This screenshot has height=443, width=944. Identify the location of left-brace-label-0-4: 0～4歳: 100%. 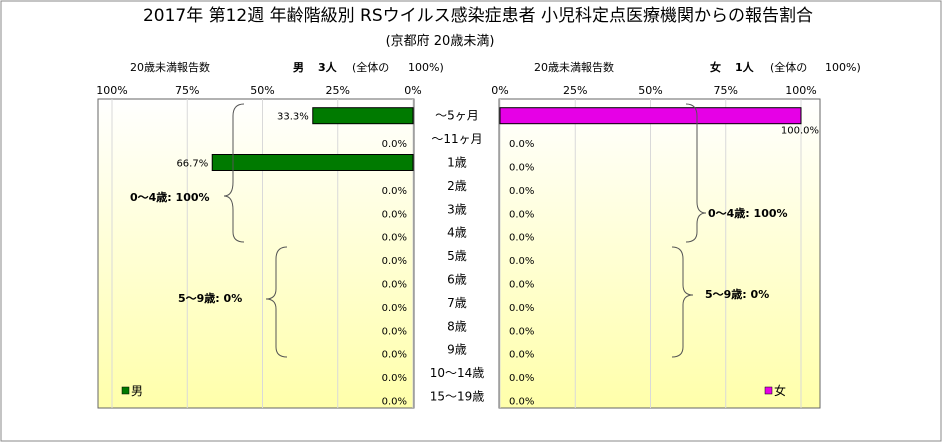
(170, 197).